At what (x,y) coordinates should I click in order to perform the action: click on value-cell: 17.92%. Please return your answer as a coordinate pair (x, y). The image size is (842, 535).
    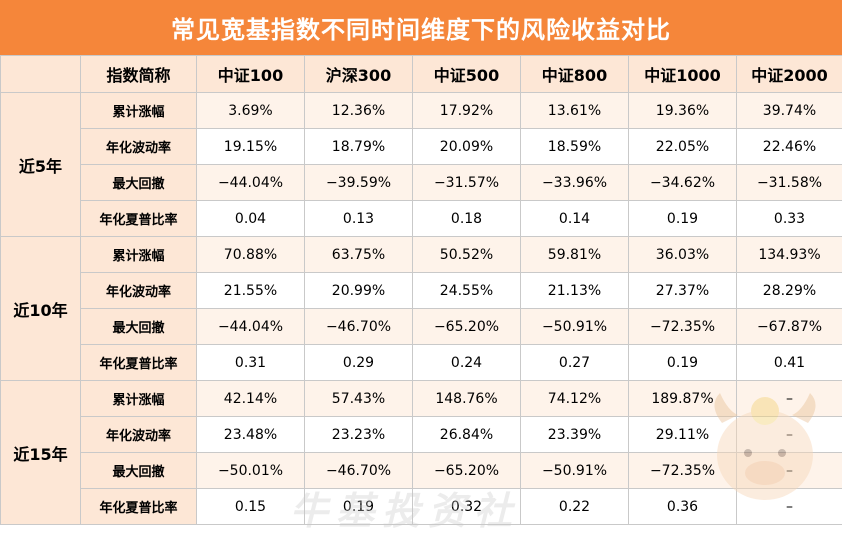
    Looking at the image, I should click on (467, 111).